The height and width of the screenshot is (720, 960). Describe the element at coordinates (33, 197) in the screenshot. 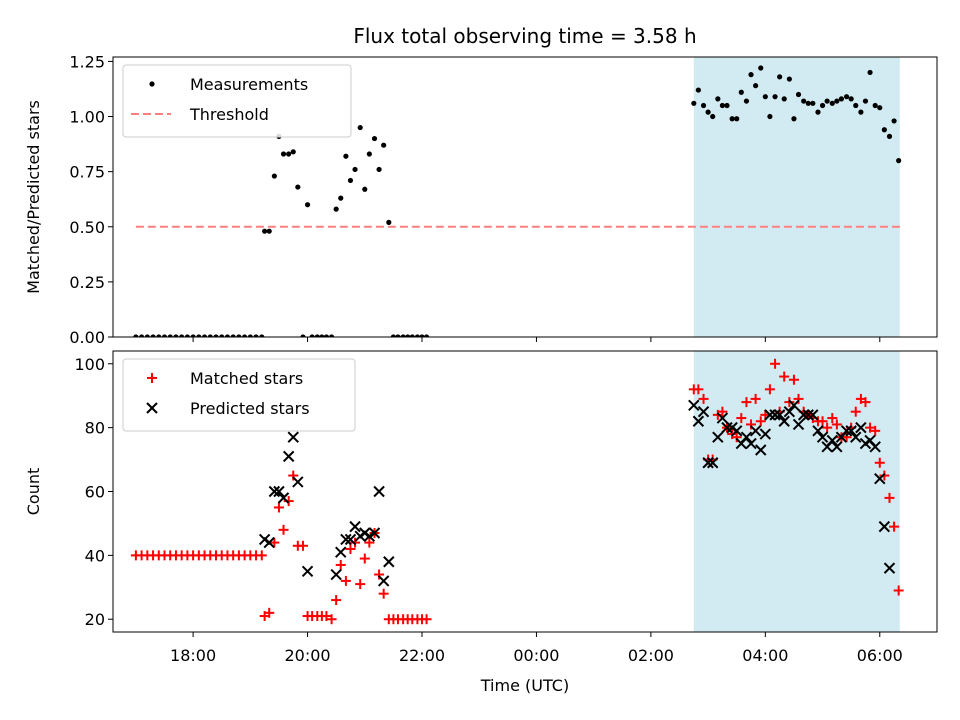

I see `y-axis-label: Matched/Predicted stars` at that location.